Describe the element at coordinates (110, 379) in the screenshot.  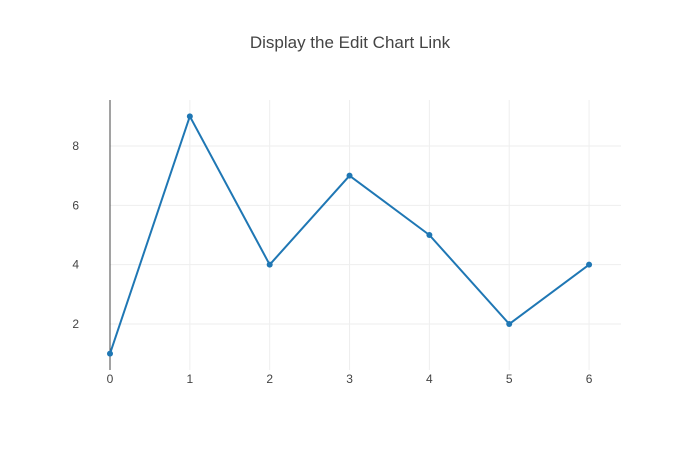
I see `x-tick-label-0: 0` at that location.